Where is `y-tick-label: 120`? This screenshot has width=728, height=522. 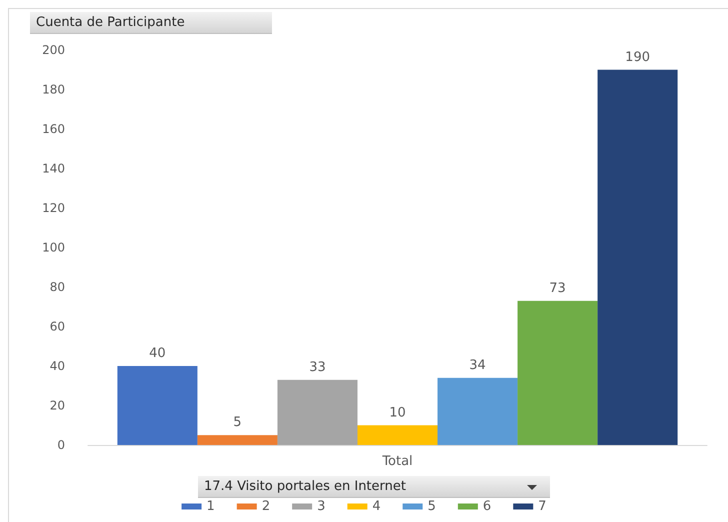
y-tick-label: 120 is located at coordinates (53, 208).